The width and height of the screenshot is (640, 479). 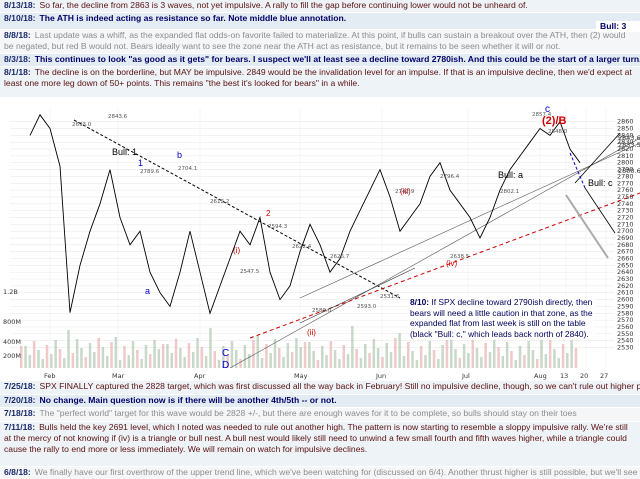 What do you see at coordinates (600, 210) in the screenshot?
I see `bull-c-path-b` at bounding box center [600, 210].